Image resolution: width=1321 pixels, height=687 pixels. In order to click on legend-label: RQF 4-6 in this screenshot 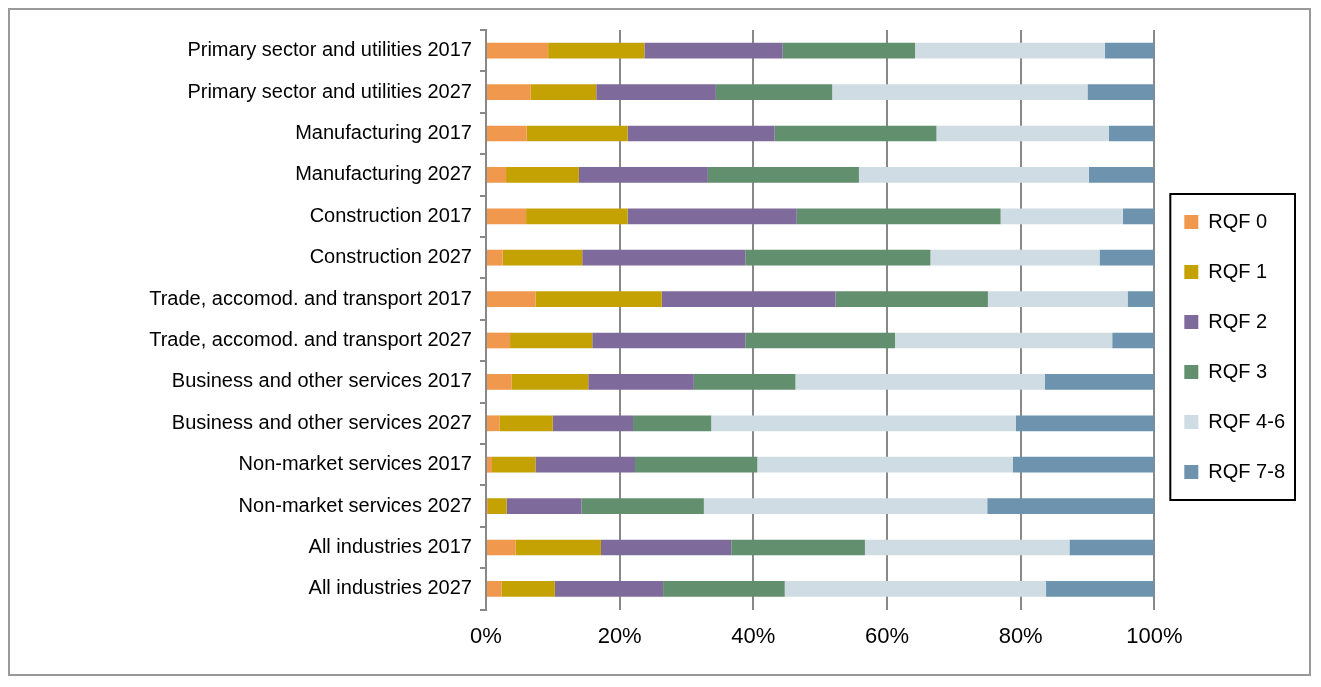, I will do `click(1247, 420)`.